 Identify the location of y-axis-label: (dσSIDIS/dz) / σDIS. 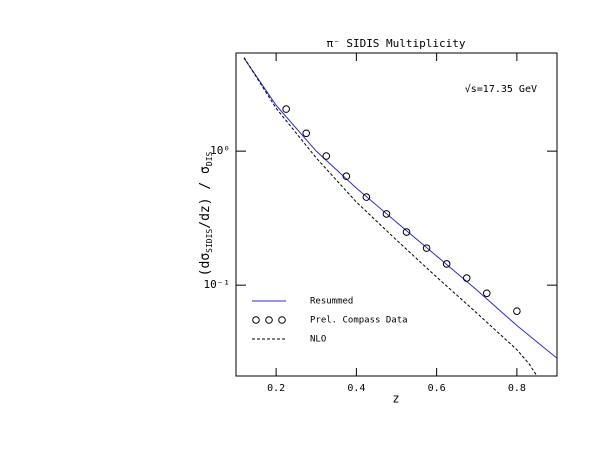
(206, 213).